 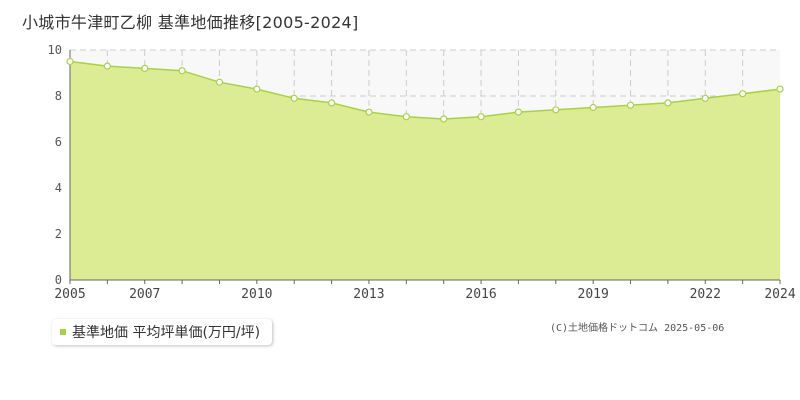 I want to click on y-tick-label: 0, so click(x=58, y=280).